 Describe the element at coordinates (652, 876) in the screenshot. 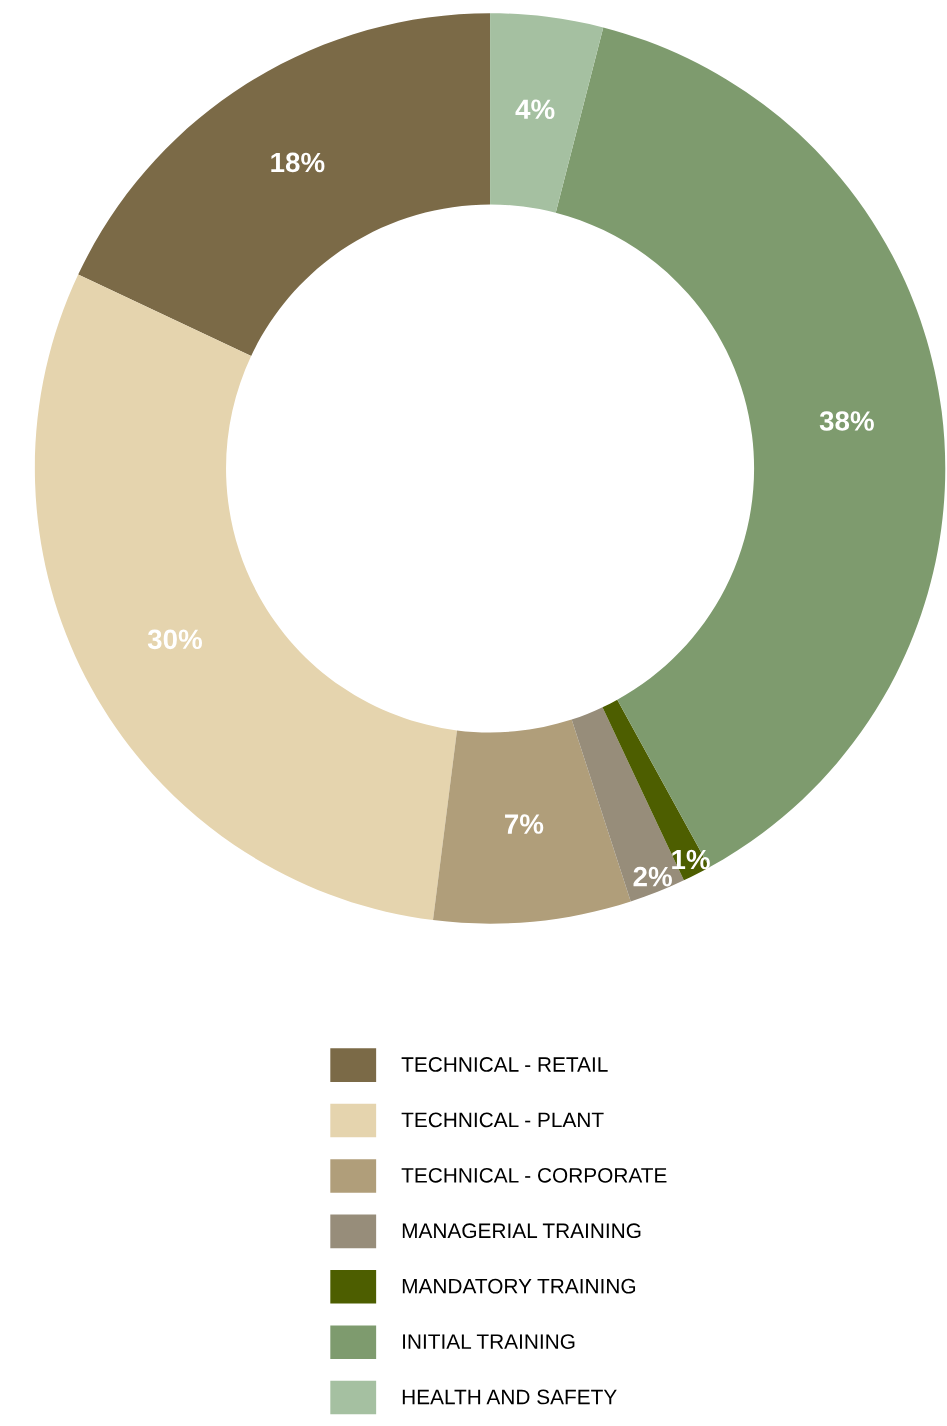

I see `data-label: 2%` at that location.